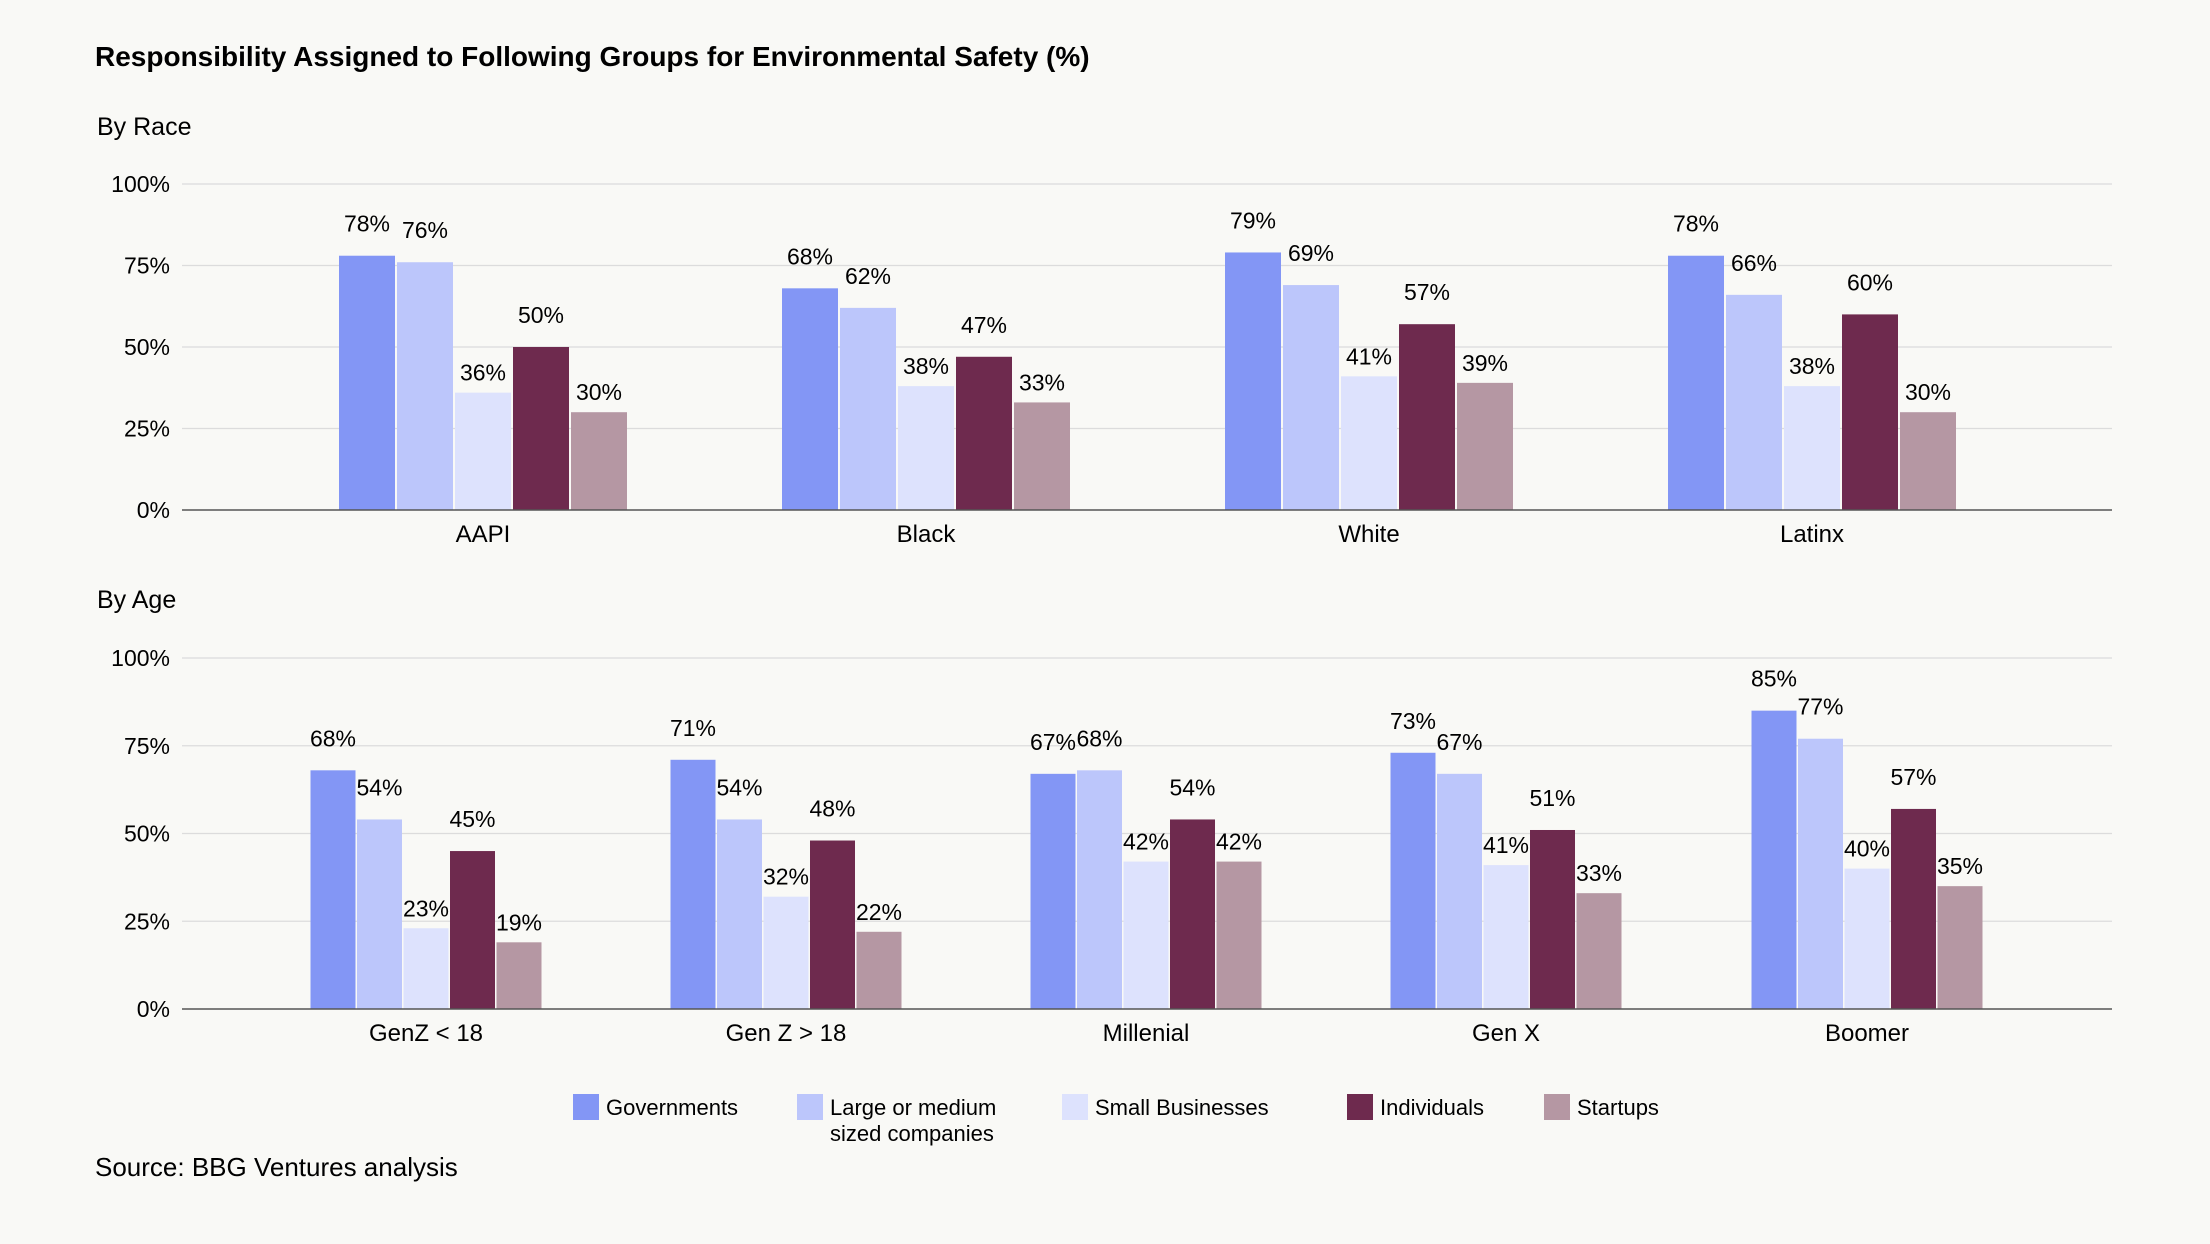 Image resolution: width=2210 pixels, height=1244 pixels. Describe the element at coordinates (1042, 382) in the screenshot. I see `data-label: 33%` at that location.